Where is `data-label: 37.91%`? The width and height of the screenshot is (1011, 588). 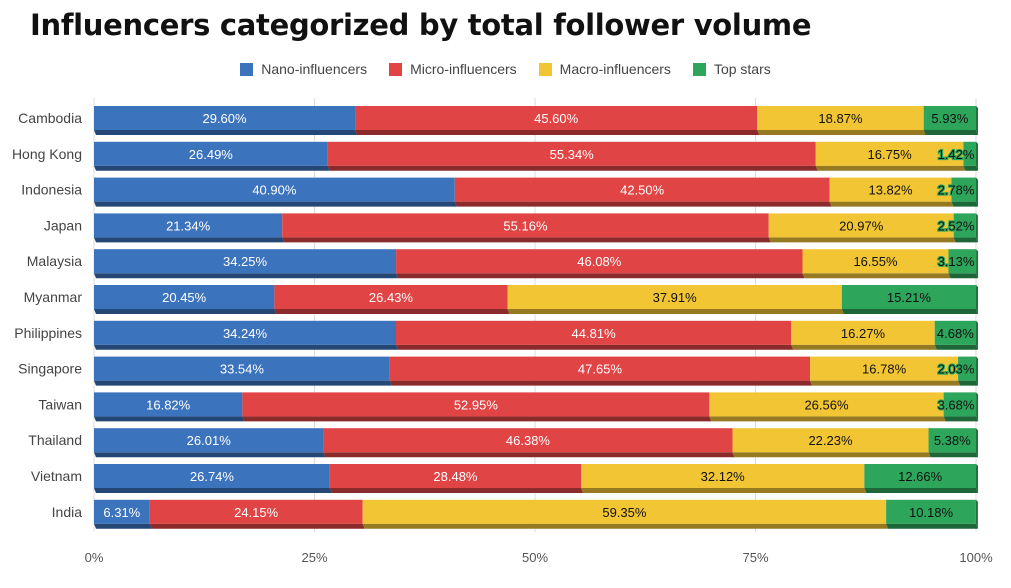
data-label: 37.91% is located at coordinates (675, 297).